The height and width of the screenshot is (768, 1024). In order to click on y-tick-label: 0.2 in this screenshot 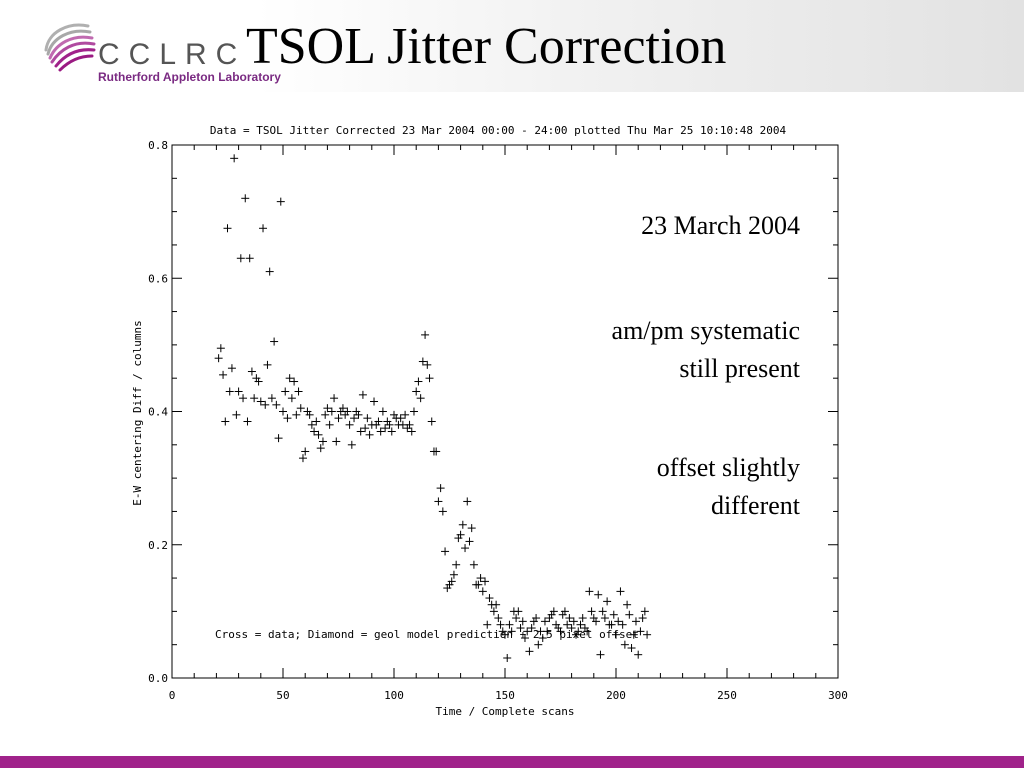, I will do `click(158, 545)`.